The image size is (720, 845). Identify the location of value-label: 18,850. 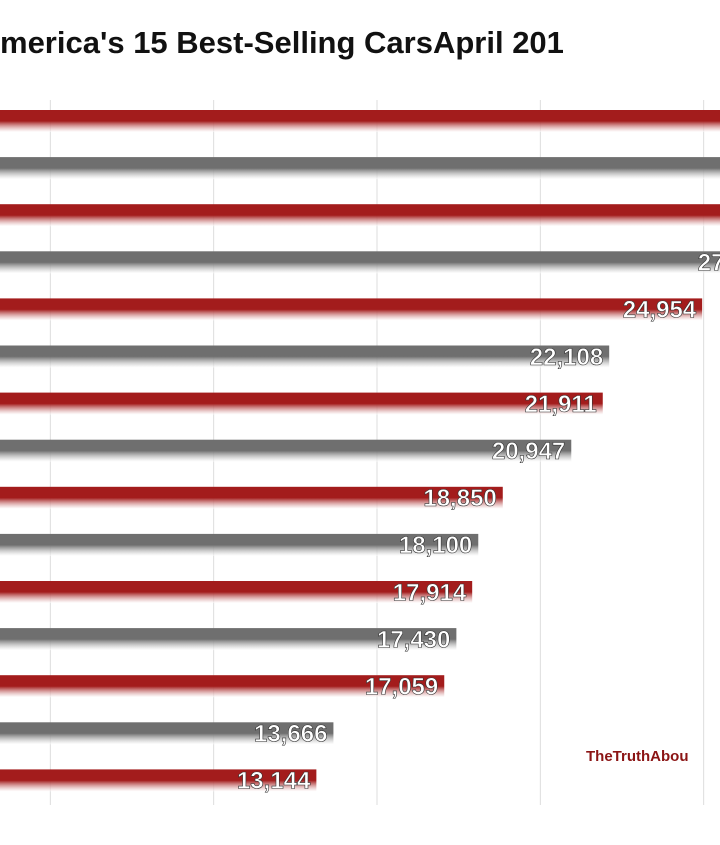
(459, 498).